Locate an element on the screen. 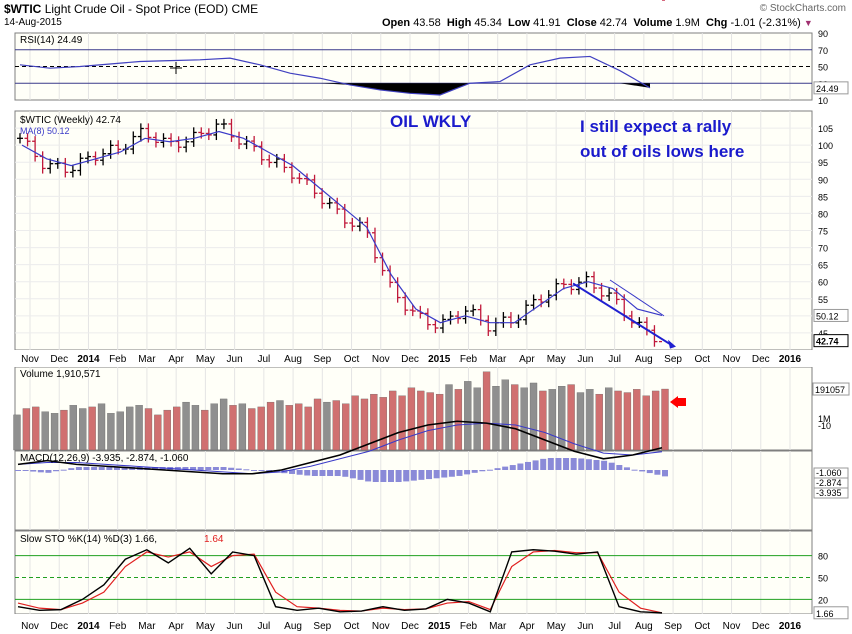 This screenshot has width=852, height=634. macd-value-label: -2.874 is located at coordinates (829, 483).